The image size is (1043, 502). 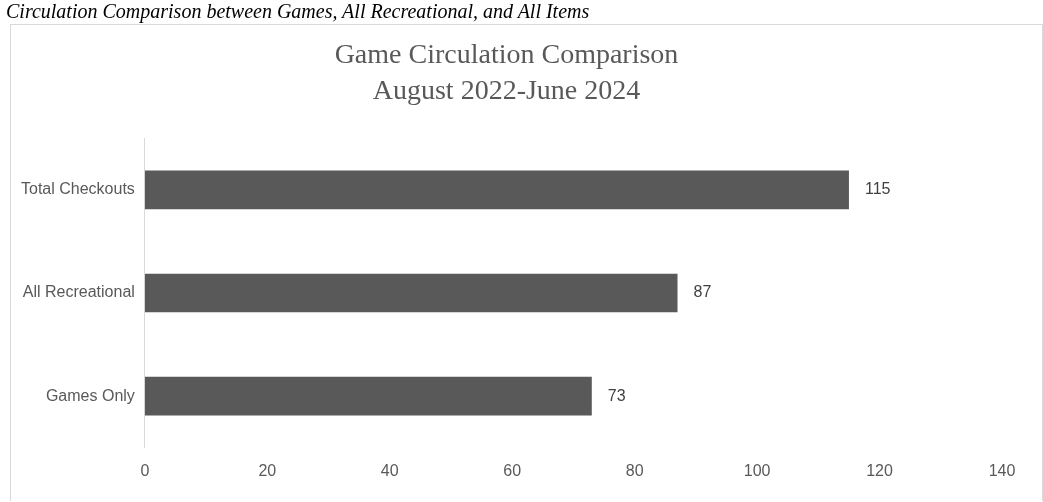 I want to click on x-tick-label: 100, so click(x=757, y=470).